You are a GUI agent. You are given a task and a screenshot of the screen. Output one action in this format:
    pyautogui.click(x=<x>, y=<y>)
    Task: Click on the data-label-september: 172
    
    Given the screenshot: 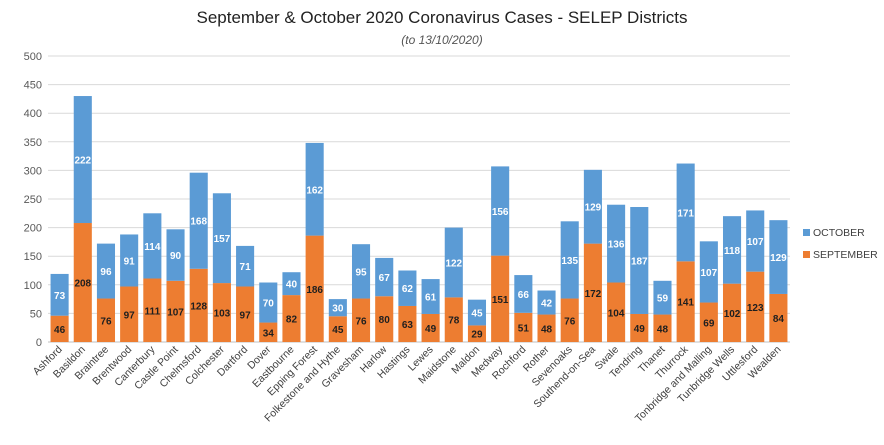 What is the action you would take?
    pyautogui.click(x=593, y=294)
    